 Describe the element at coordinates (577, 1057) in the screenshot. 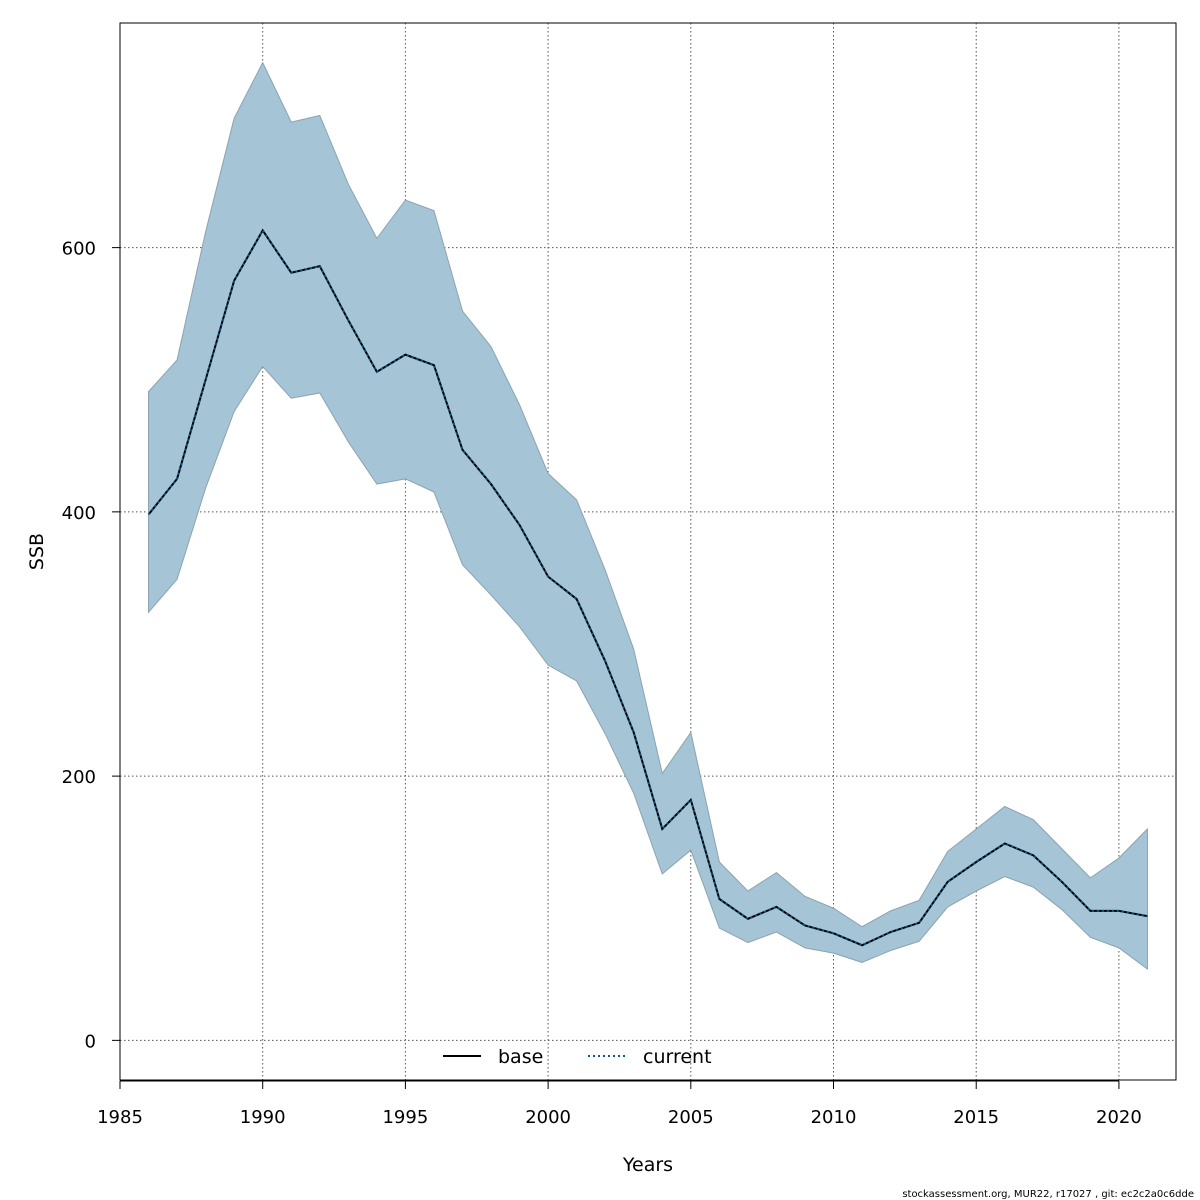

I see `legend: base current` at that location.